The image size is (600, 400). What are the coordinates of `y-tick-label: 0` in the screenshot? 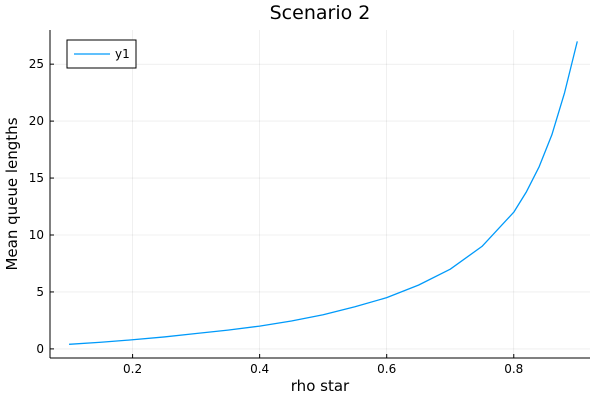 It's located at (40, 349).